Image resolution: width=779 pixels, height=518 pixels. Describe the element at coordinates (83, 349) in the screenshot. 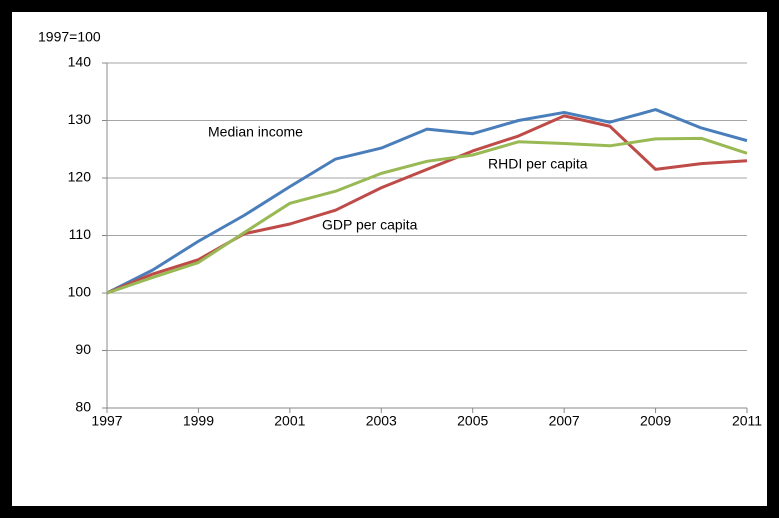

I see `y-tick-label: 90` at that location.